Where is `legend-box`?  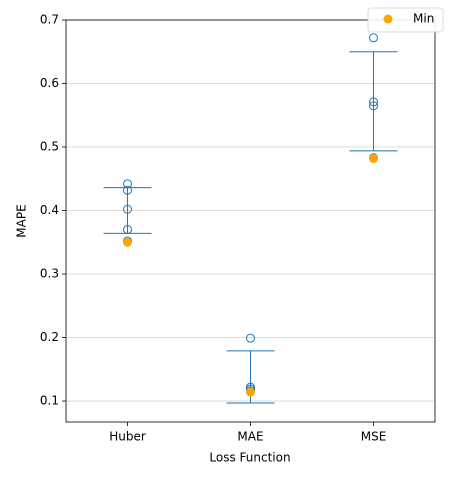
legend-box is located at coordinates (405, 20).